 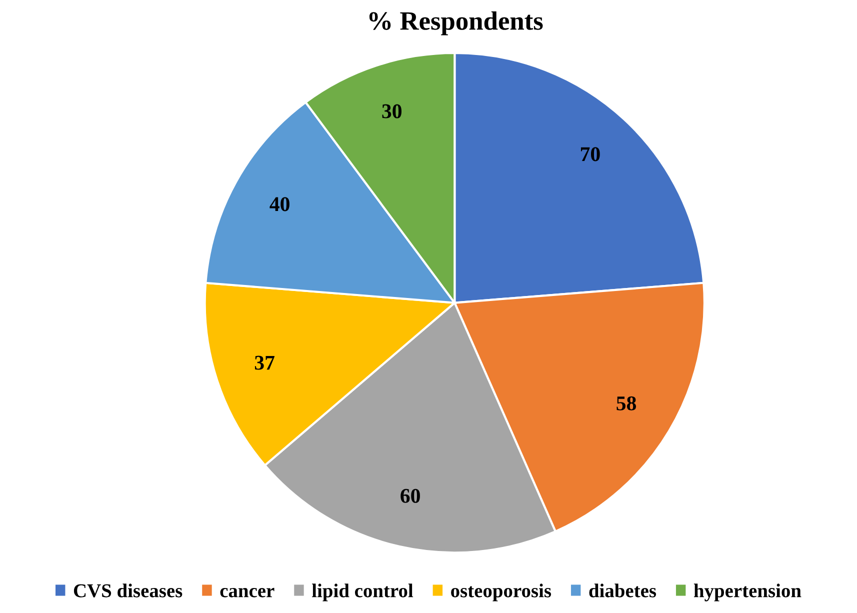 I want to click on legend-label: cancer, so click(x=247, y=593).